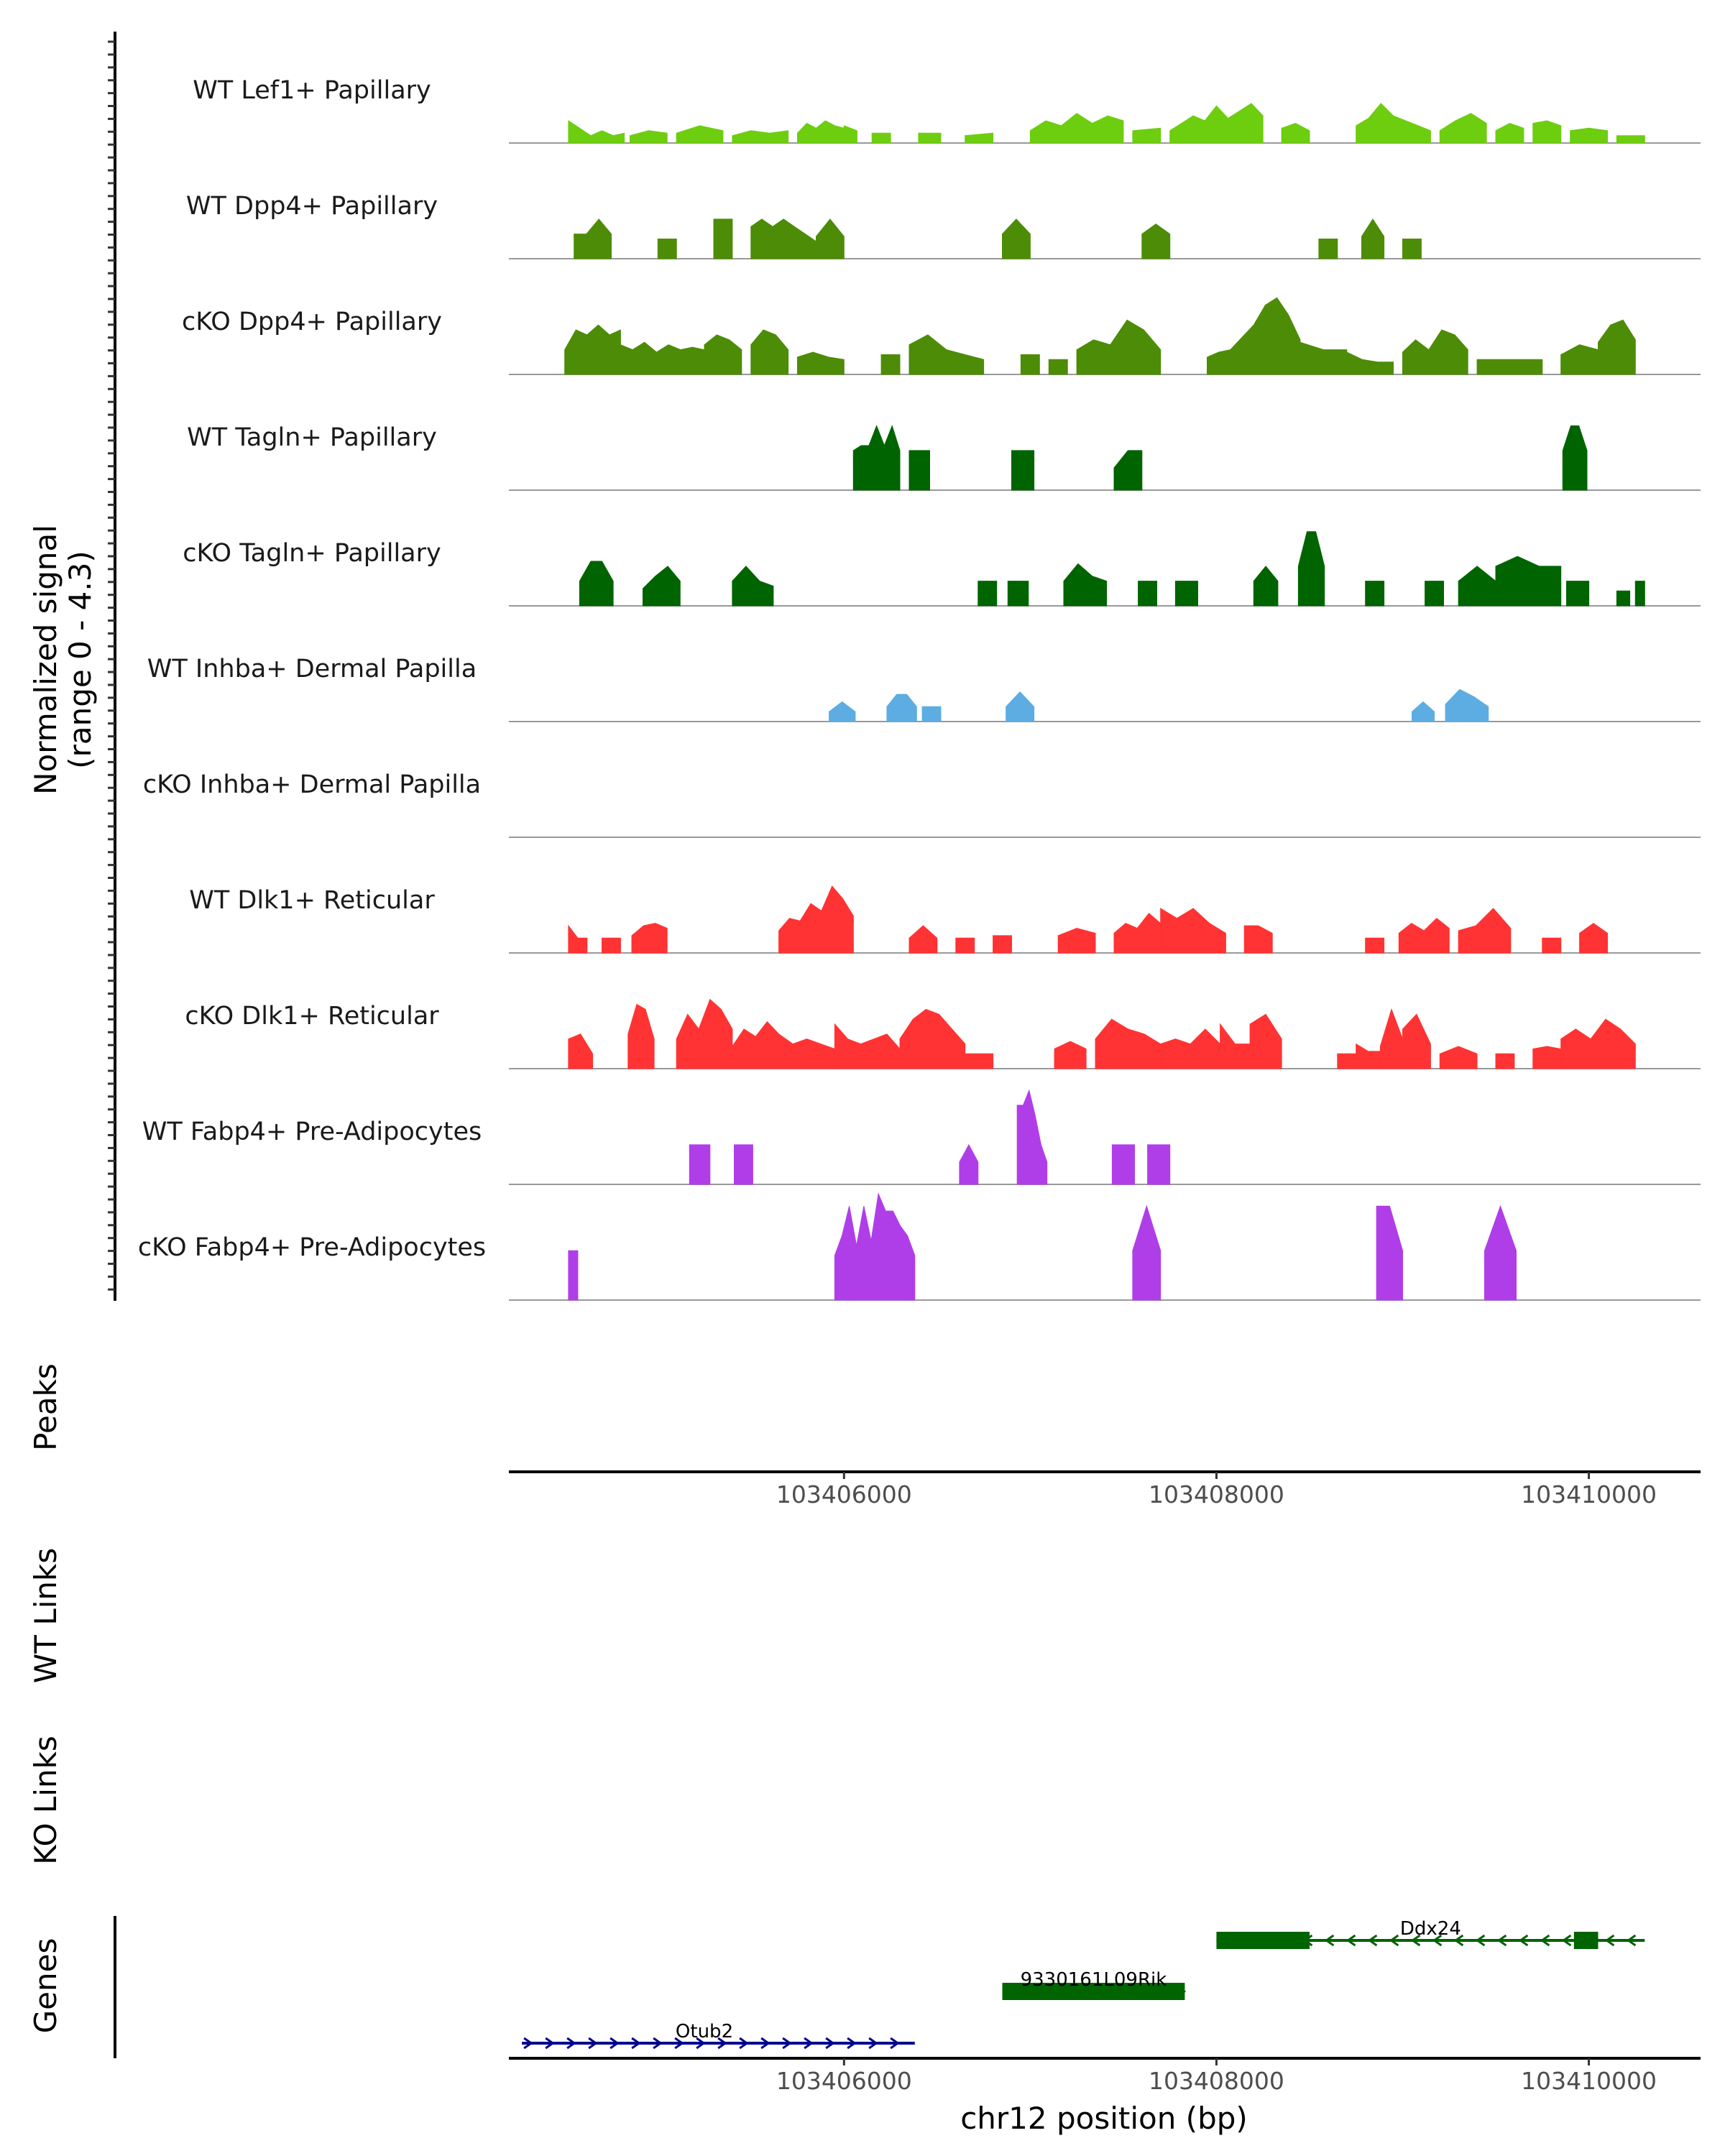 The image size is (1725, 2156). I want to click on ko-links-panel-label: KO Links, so click(45, 1800).